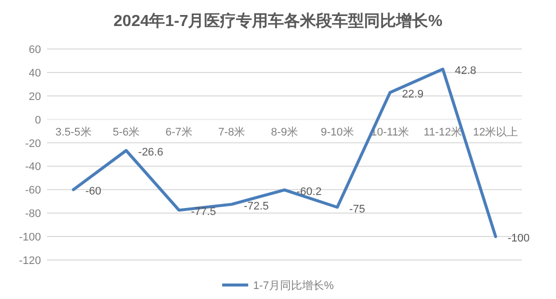 This screenshot has height=299, width=556. What do you see at coordinates (93, 192) in the screenshot?
I see `data-label: -60` at bounding box center [93, 192].